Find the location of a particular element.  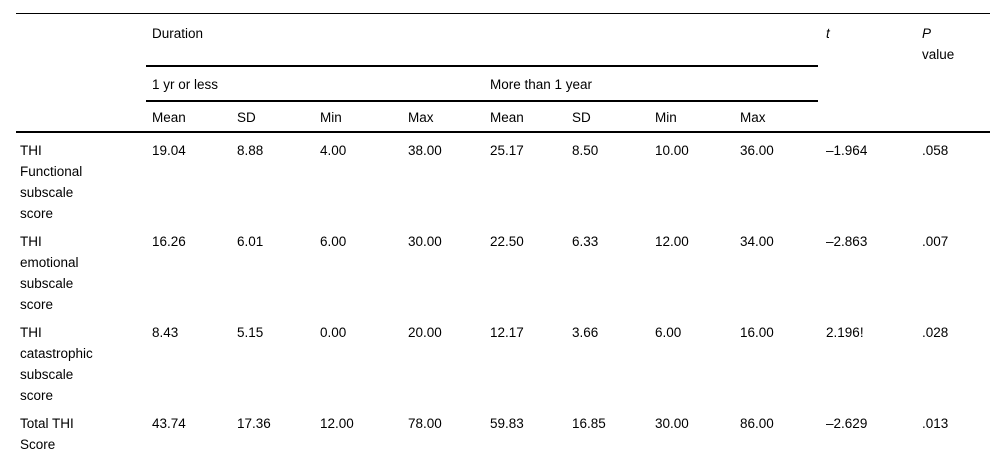

table-cell: 86.00 is located at coordinates (757, 423).